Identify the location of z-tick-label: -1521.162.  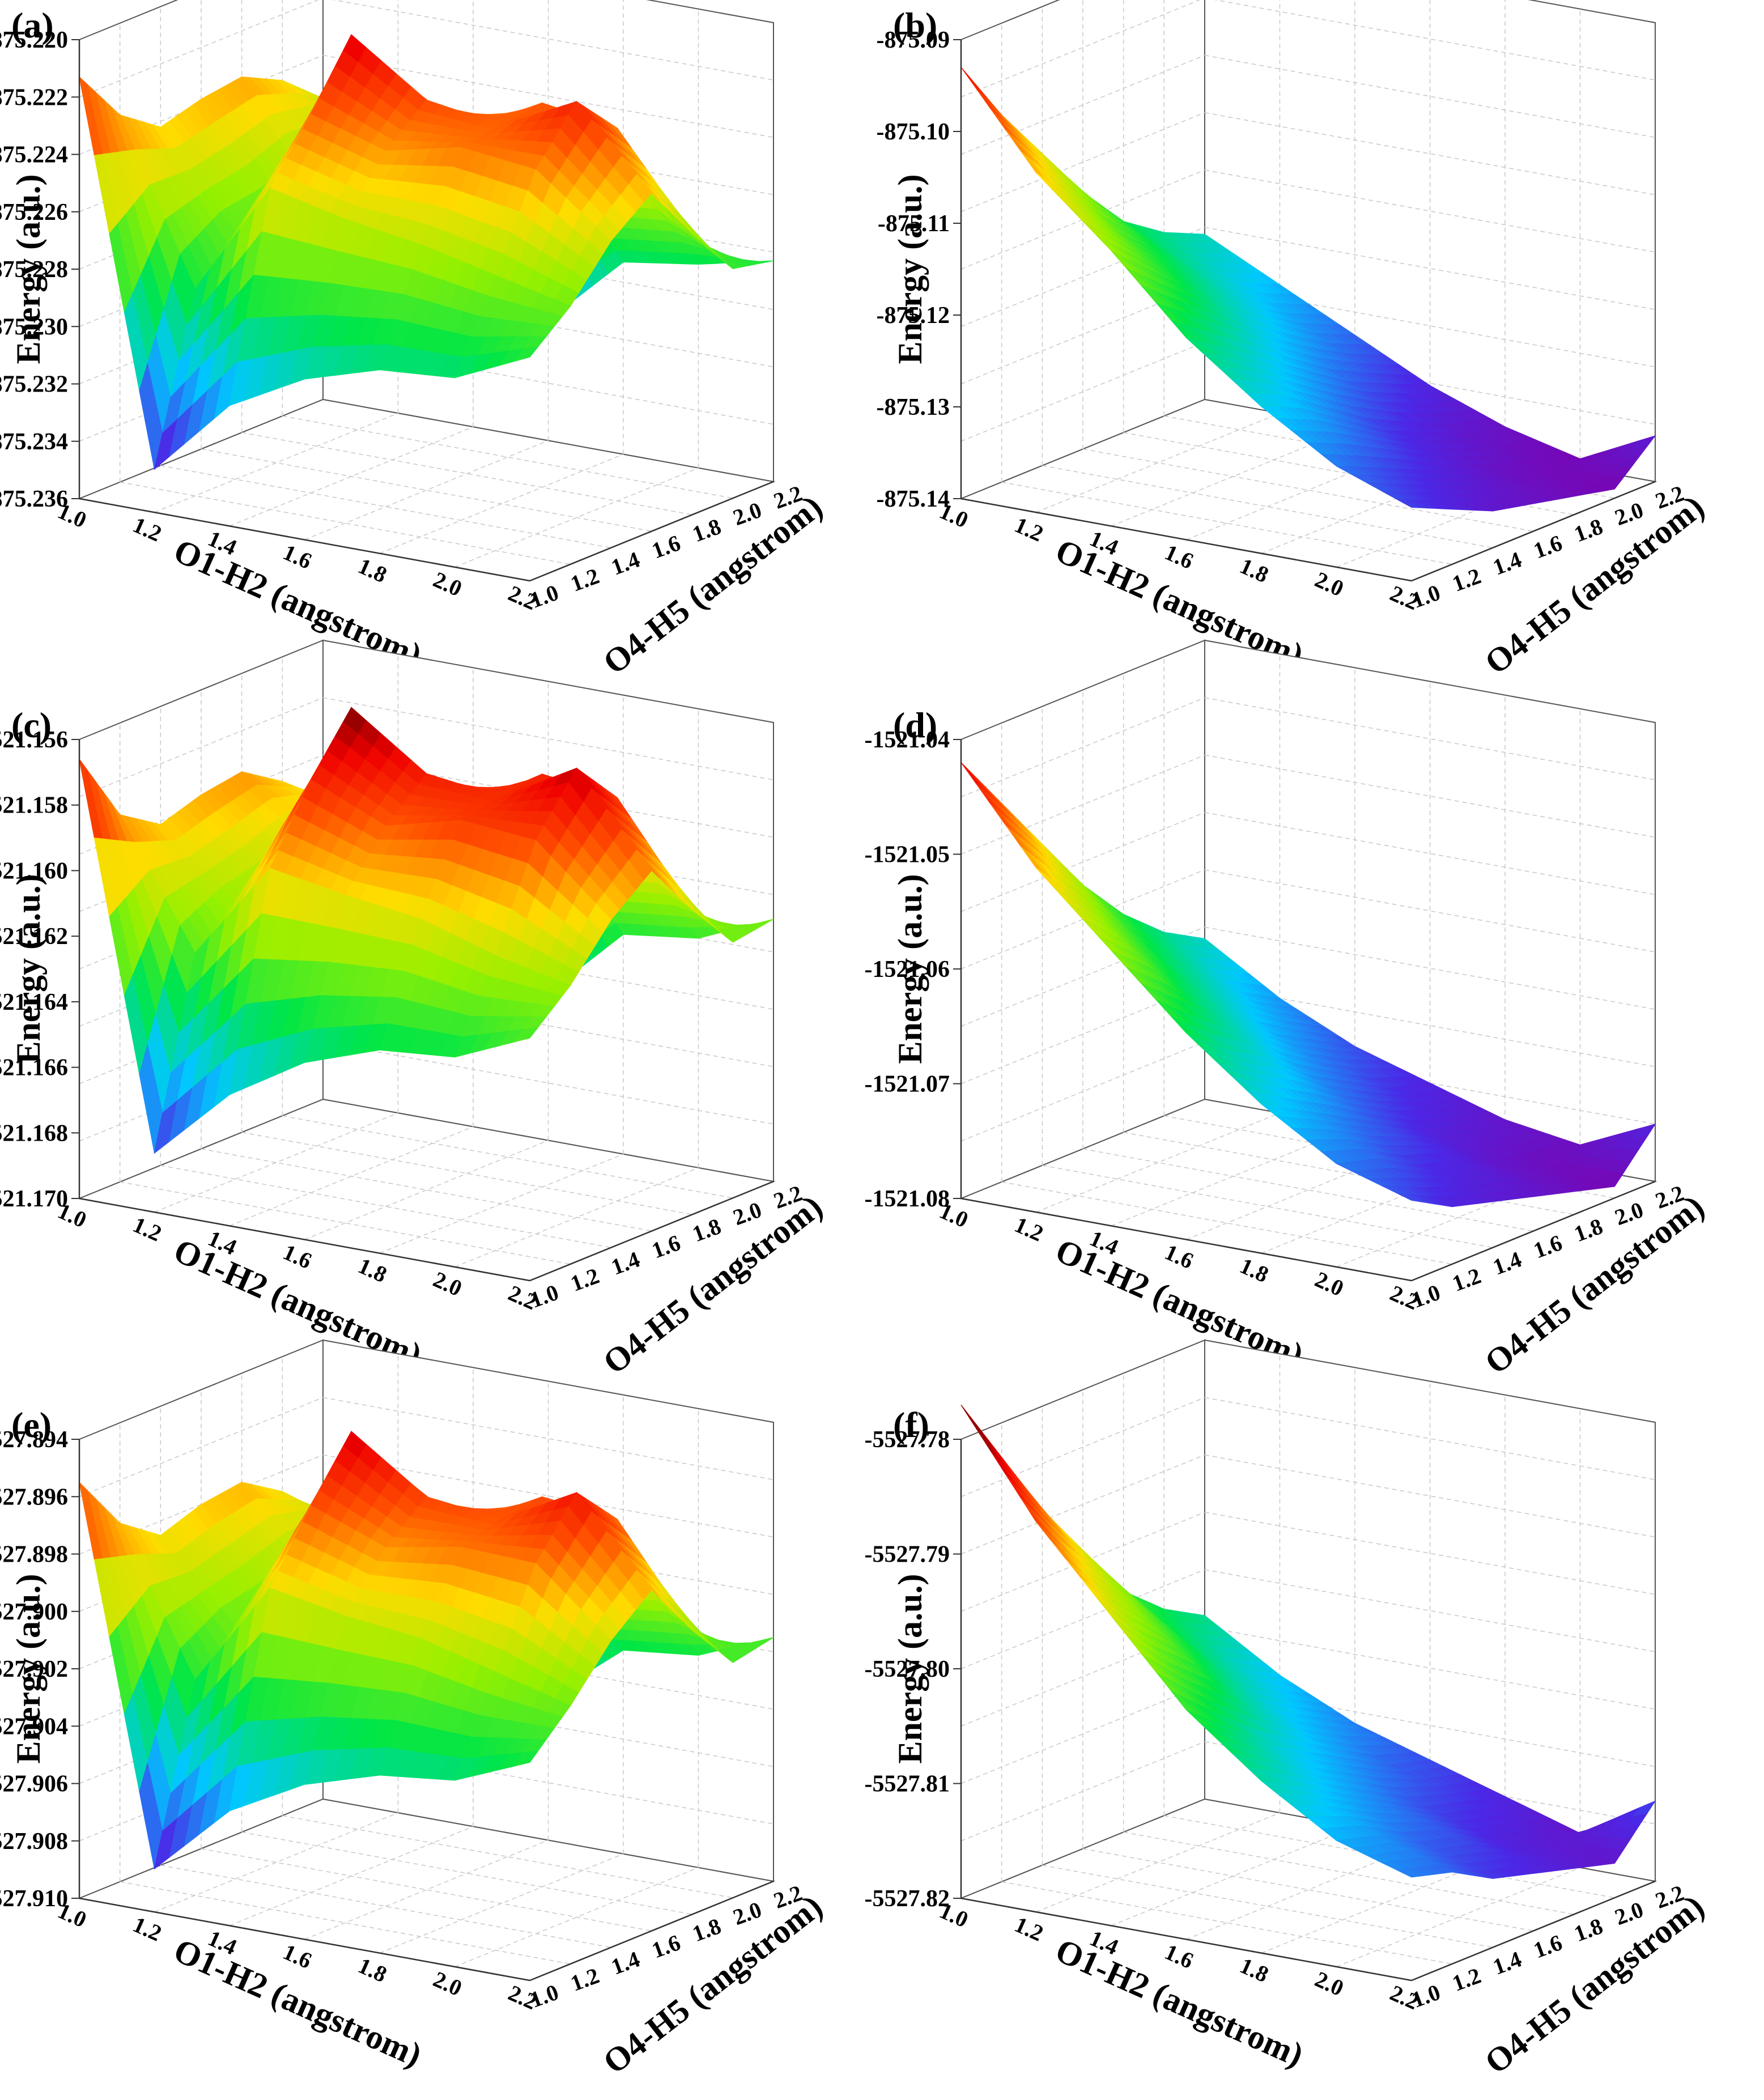
(34, 937).